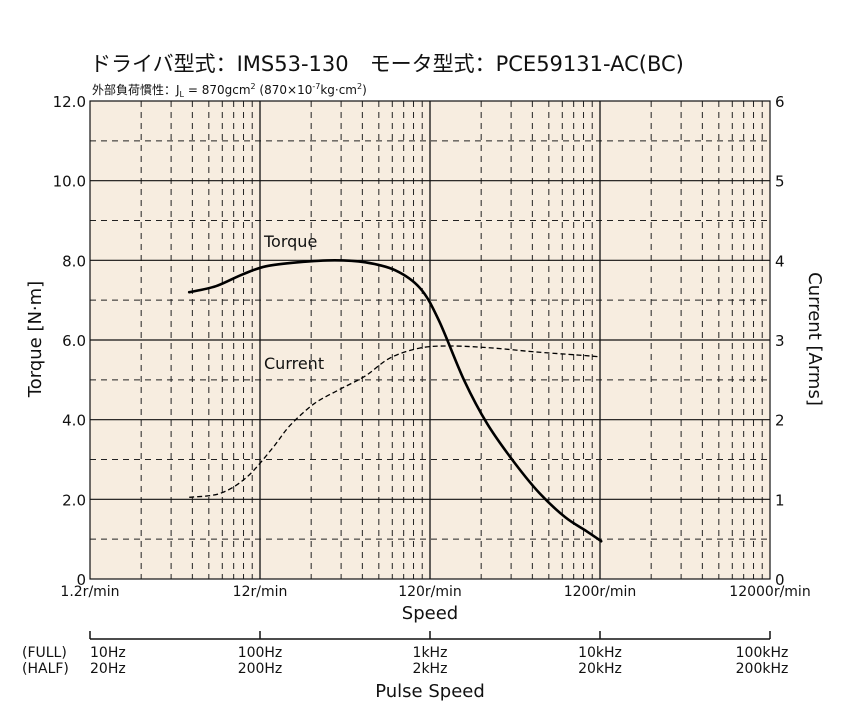 This screenshot has width=850, height=720. Describe the element at coordinates (600, 653) in the screenshot. I see `pulse-tick-full: 10kHz` at that location.